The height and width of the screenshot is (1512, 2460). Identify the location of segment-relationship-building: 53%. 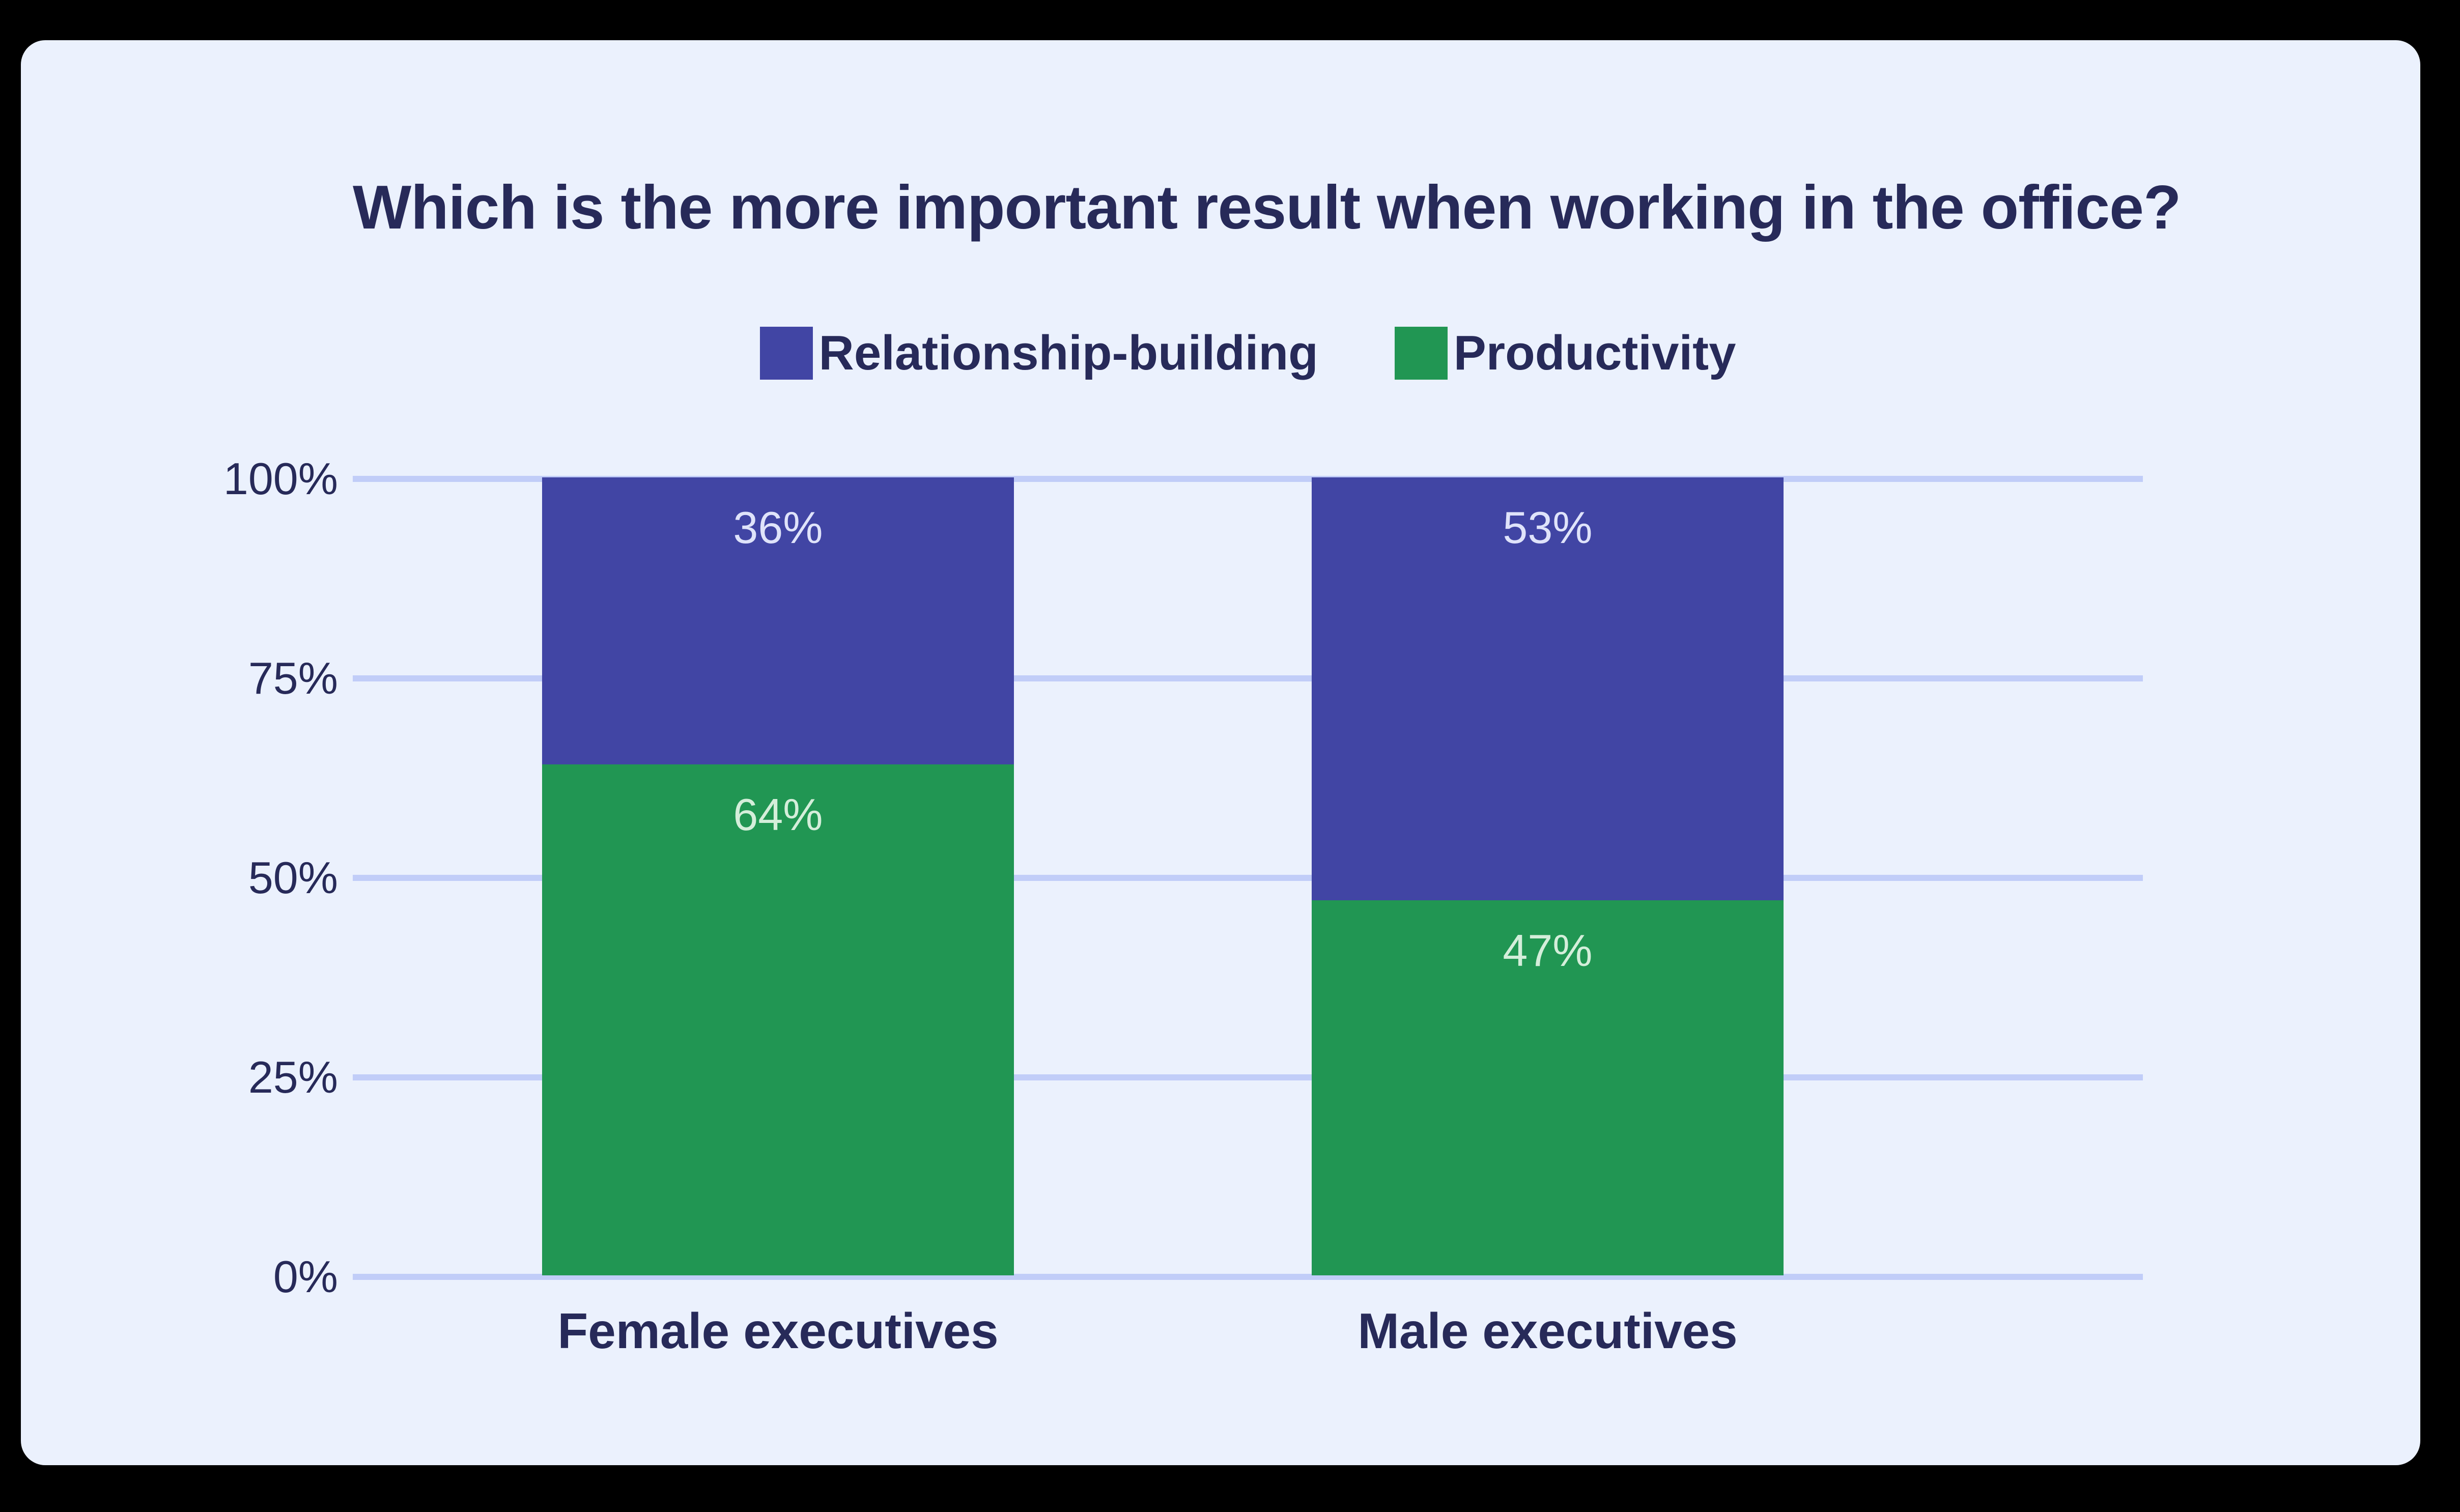
(1548, 689).